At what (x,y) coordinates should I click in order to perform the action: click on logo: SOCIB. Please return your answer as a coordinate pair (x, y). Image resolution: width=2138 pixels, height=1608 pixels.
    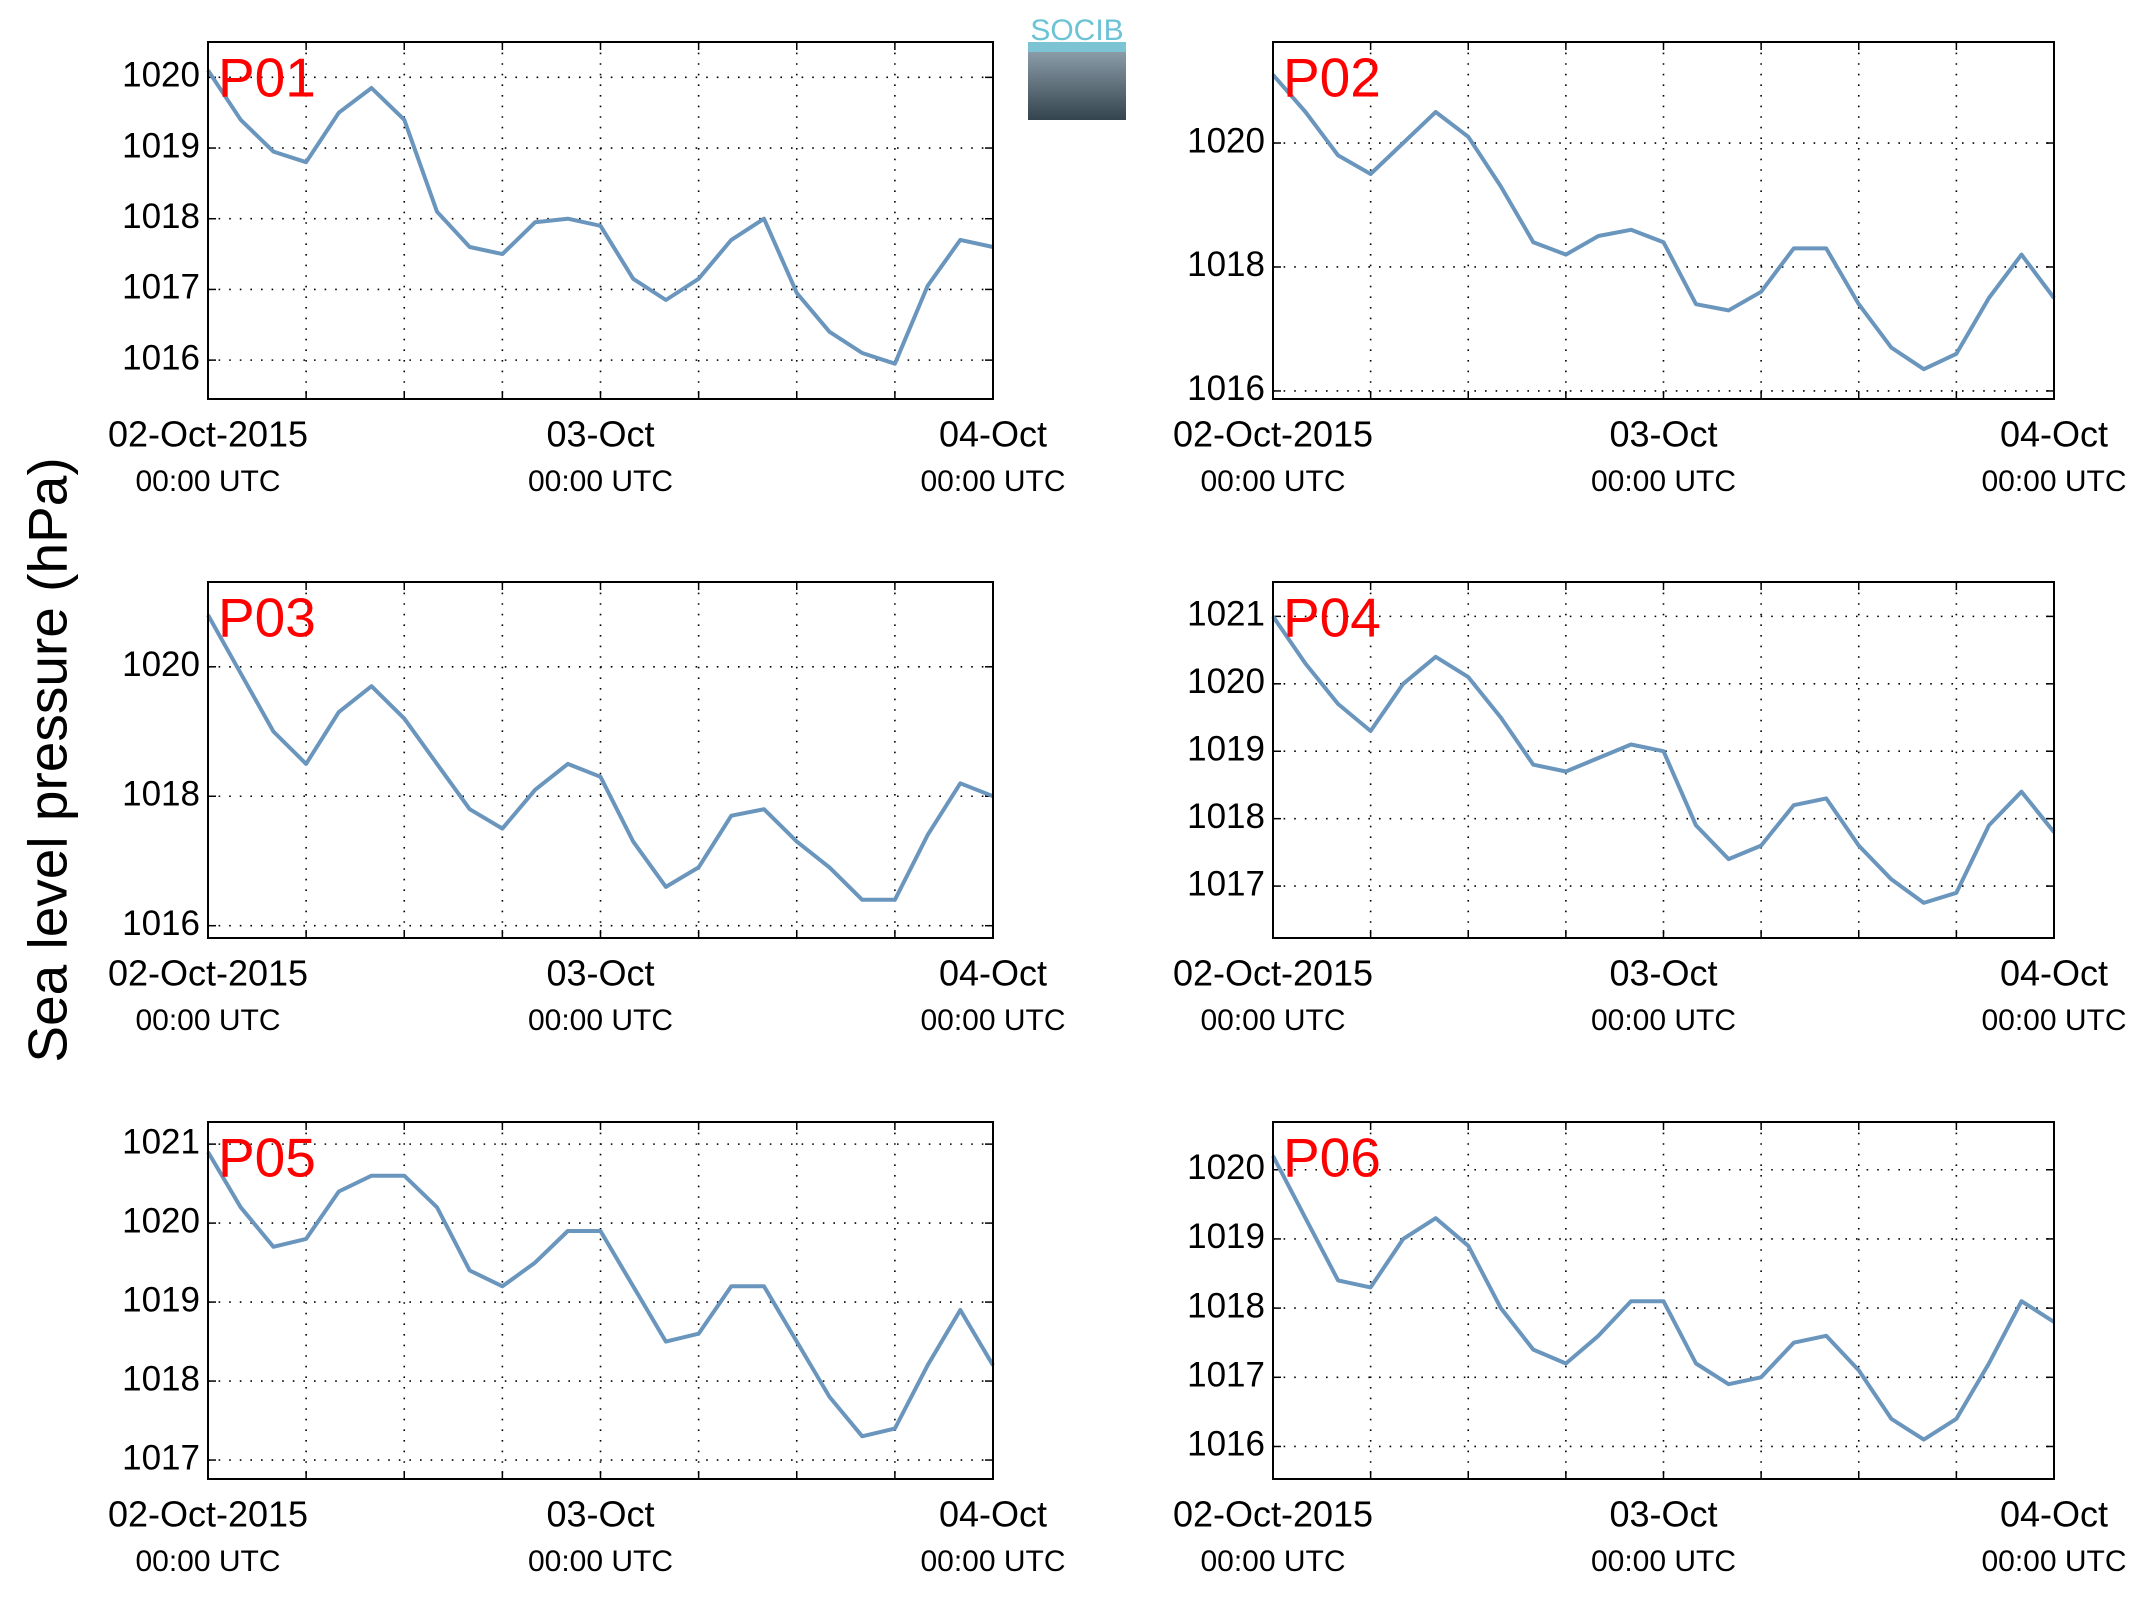
    Looking at the image, I should click on (1077, 67).